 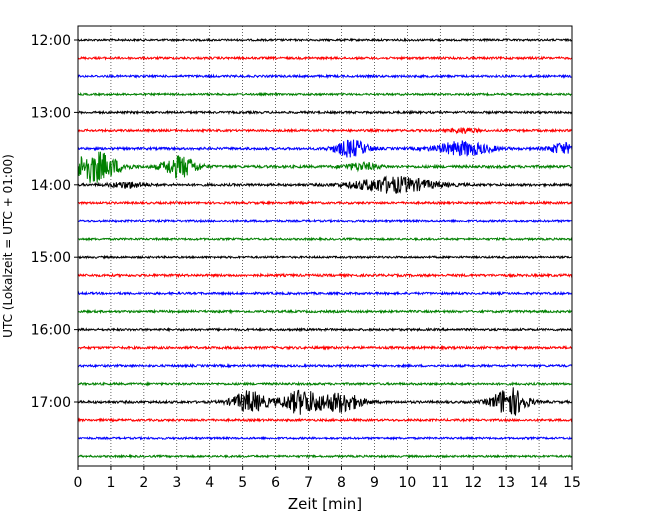 I want to click on x-axis-ticks: 0 1 2 3 4 5 6 7 8 9 10 11 12 13 14 15, so click(x=327, y=478).